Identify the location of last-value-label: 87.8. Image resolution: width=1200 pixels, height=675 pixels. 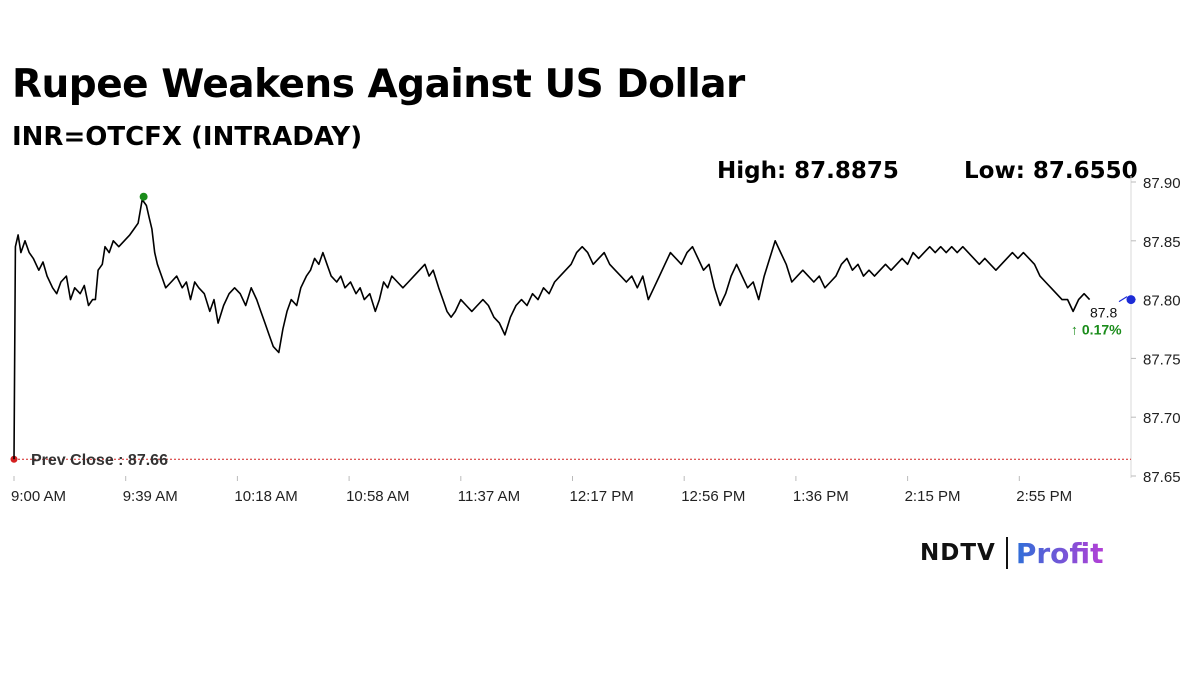
(1103, 313).